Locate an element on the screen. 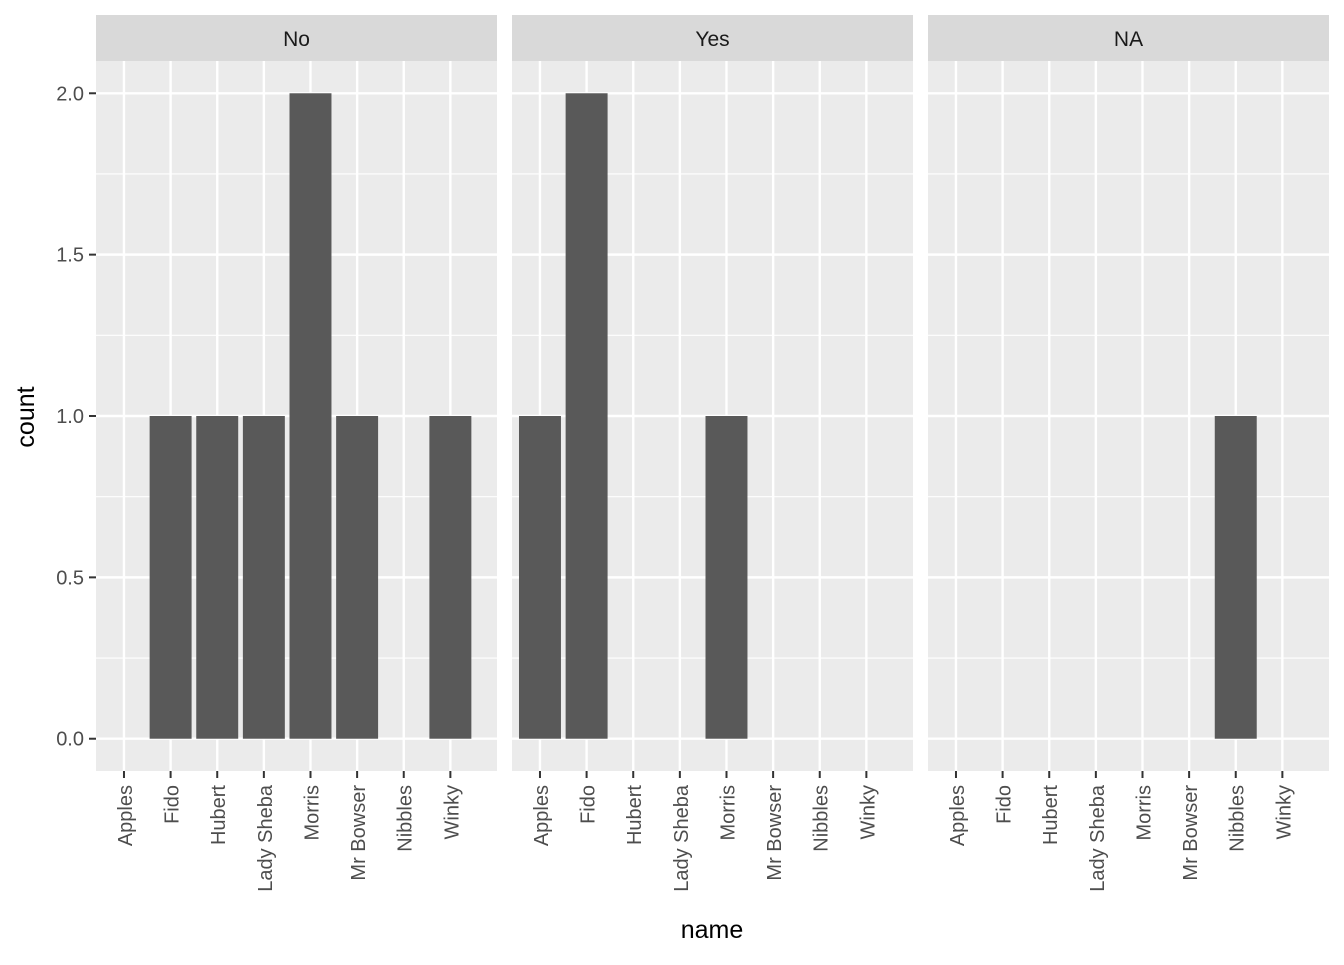 Image resolution: width=1344 pixels, height=965 pixels. bar-nibbles is located at coordinates (1235, 577).